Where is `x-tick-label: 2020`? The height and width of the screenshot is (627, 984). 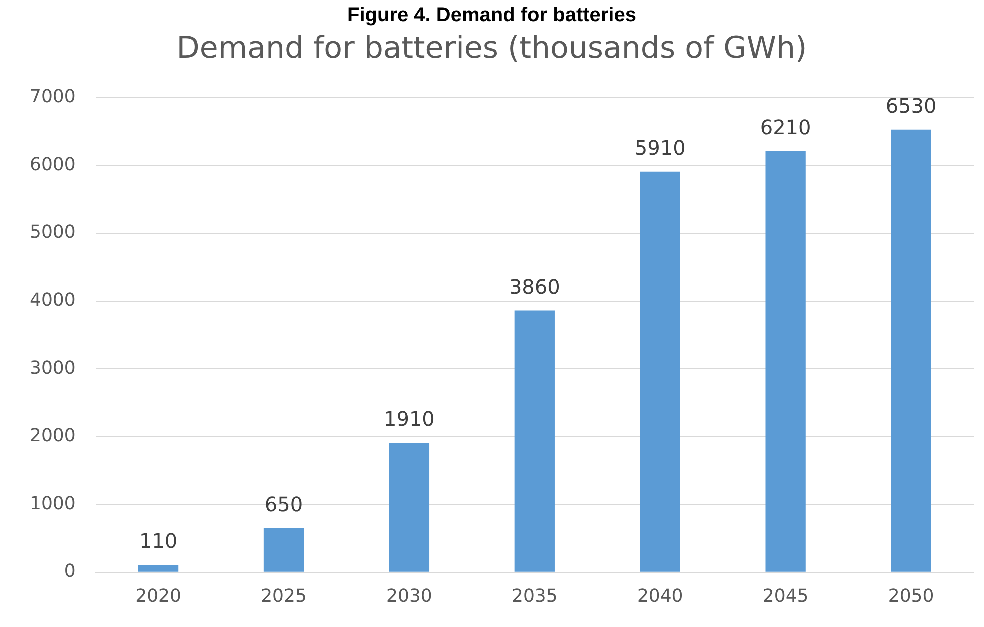
x-tick-label: 2020 is located at coordinates (159, 596).